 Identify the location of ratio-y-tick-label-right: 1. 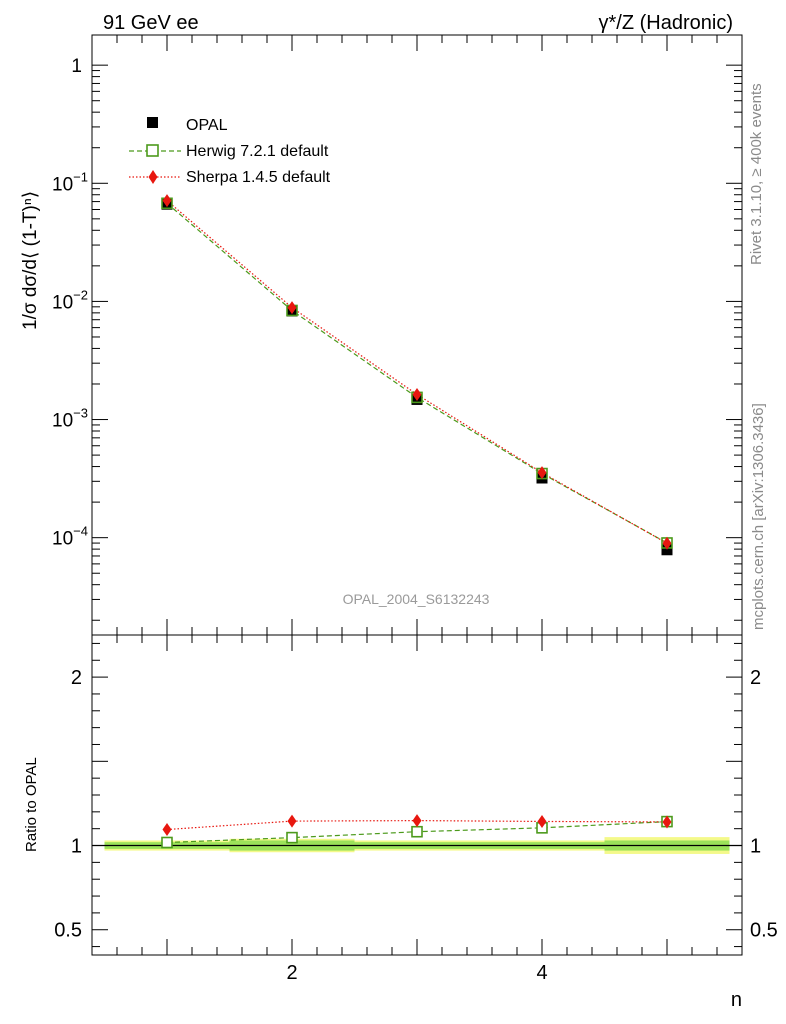
(755, 847).